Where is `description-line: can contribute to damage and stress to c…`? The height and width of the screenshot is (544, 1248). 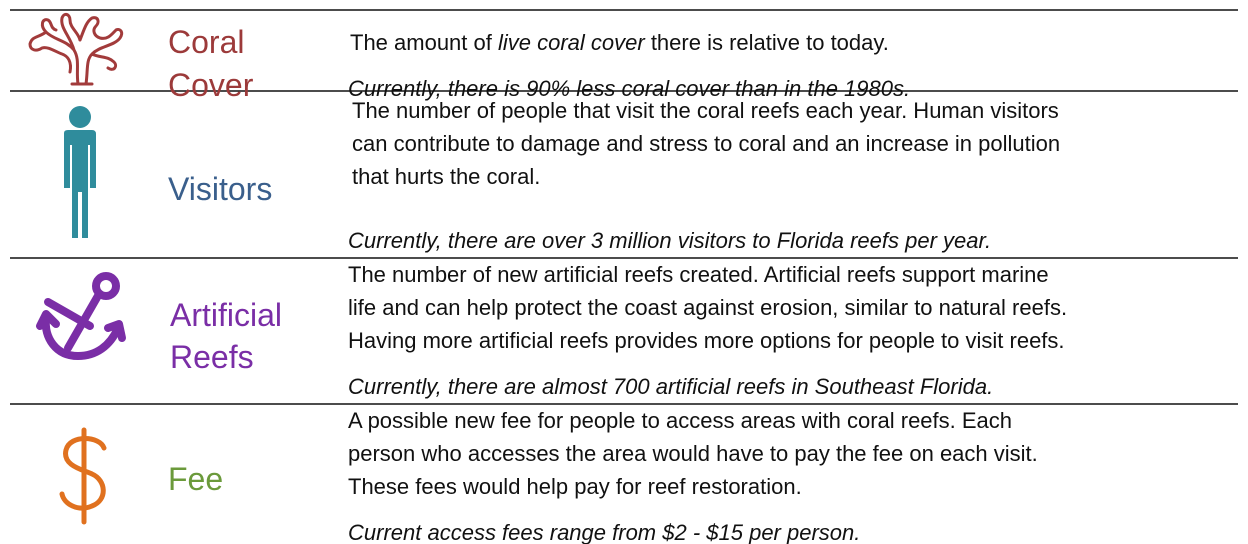
description-line: can contribute to damage and stress to c… is located at coordinates (706, 143).